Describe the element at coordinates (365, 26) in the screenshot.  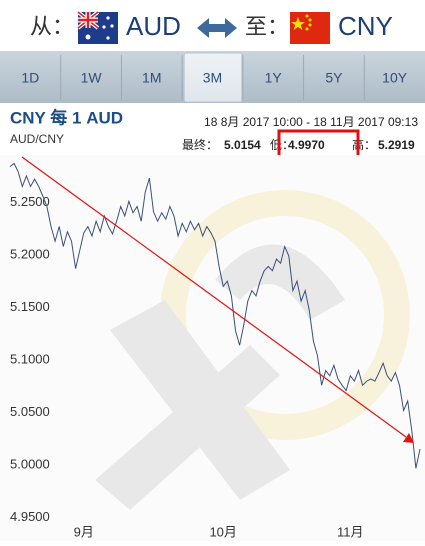
I see `to-currency: CNY` at that location.